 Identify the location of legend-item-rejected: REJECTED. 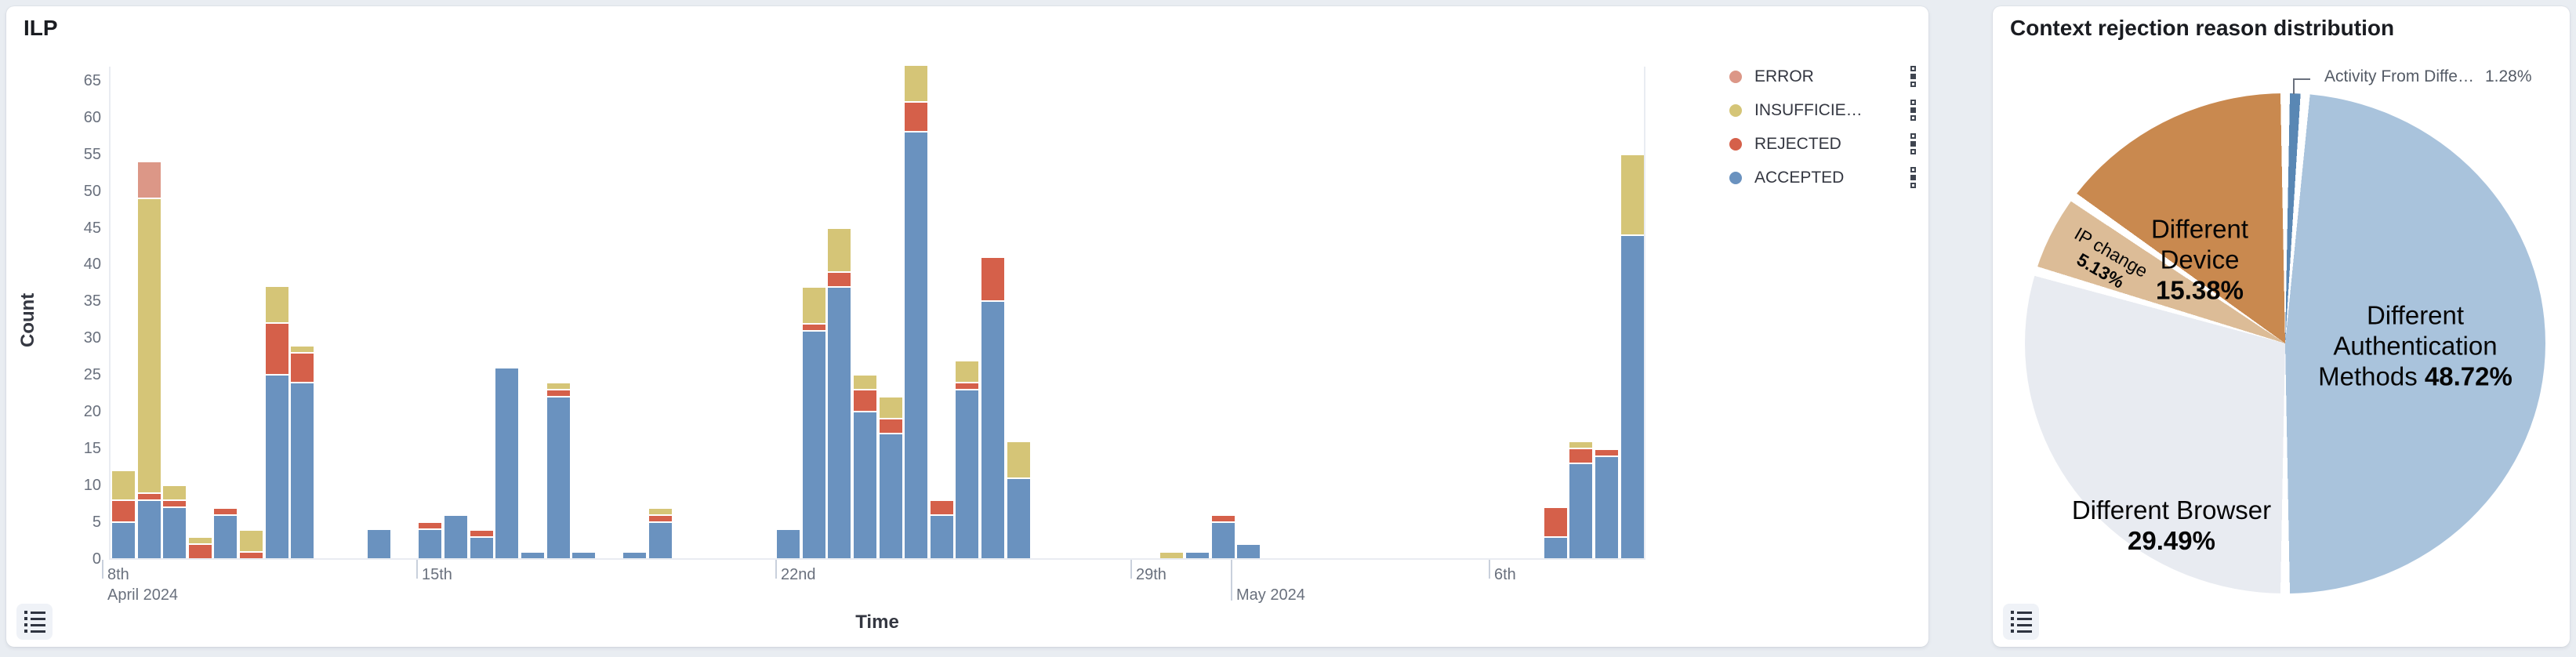
(1824, 144).